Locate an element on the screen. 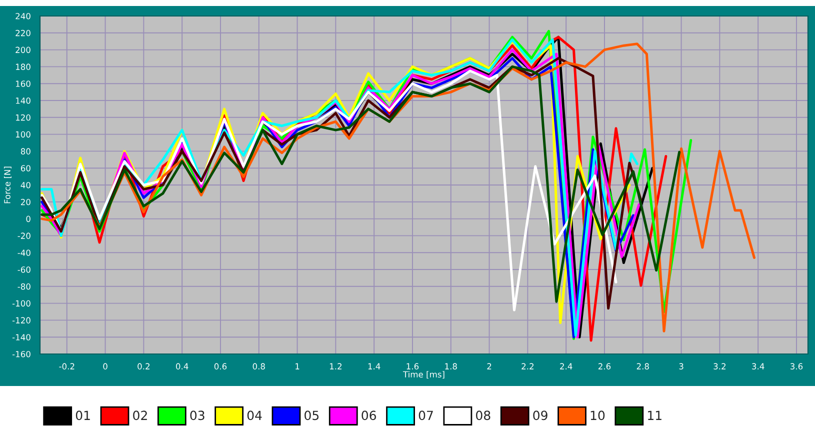  y-tick-label: 80 is located at coordinates (25, 151).